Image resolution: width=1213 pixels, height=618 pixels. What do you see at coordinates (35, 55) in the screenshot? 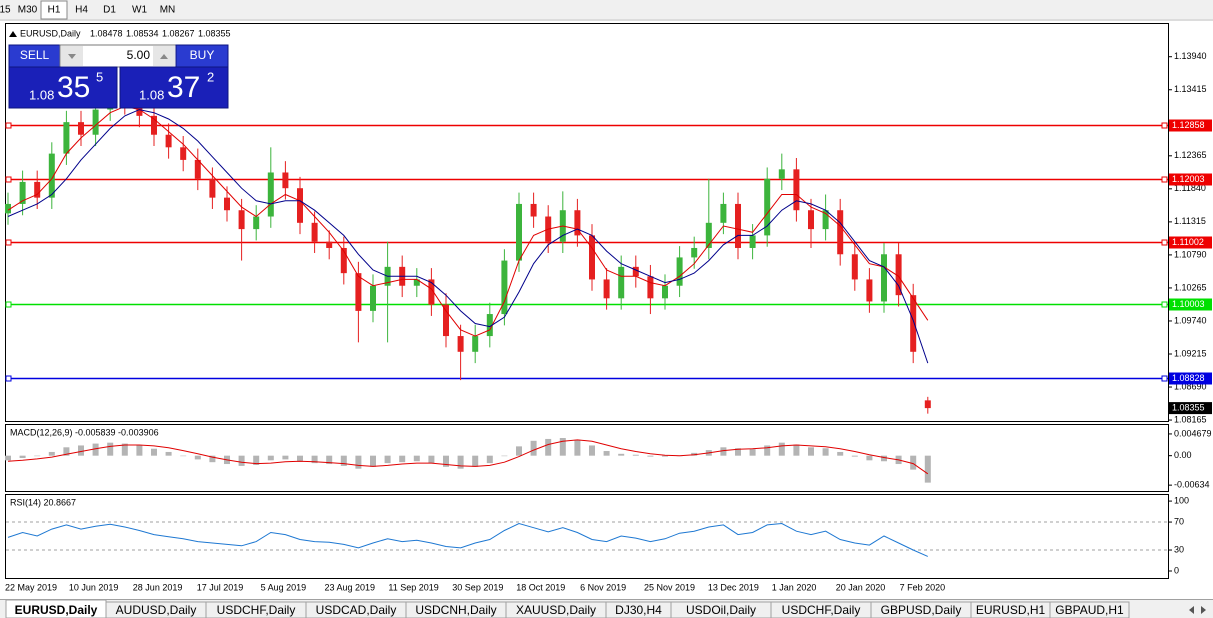
I see `sell-label: SELL` at bounding box center [35, 55].